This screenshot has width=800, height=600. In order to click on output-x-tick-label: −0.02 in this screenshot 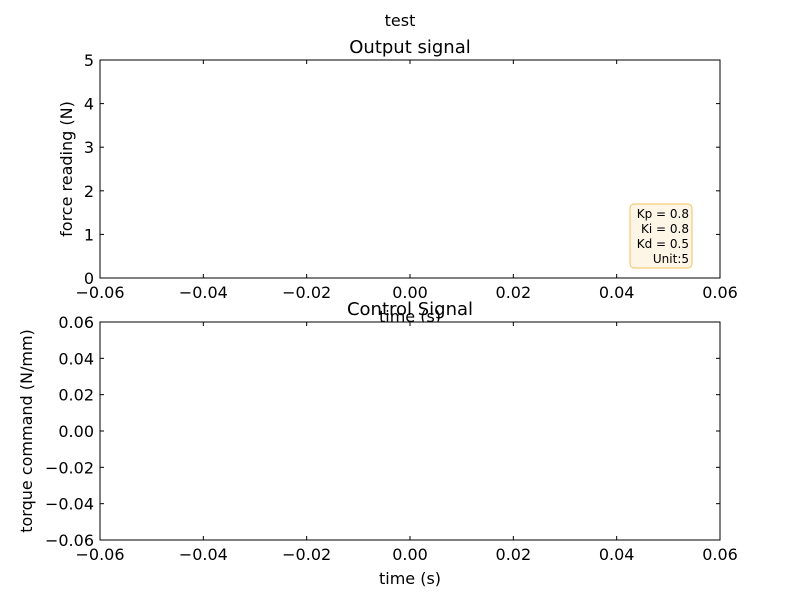, I will do `click(306, 292)`.